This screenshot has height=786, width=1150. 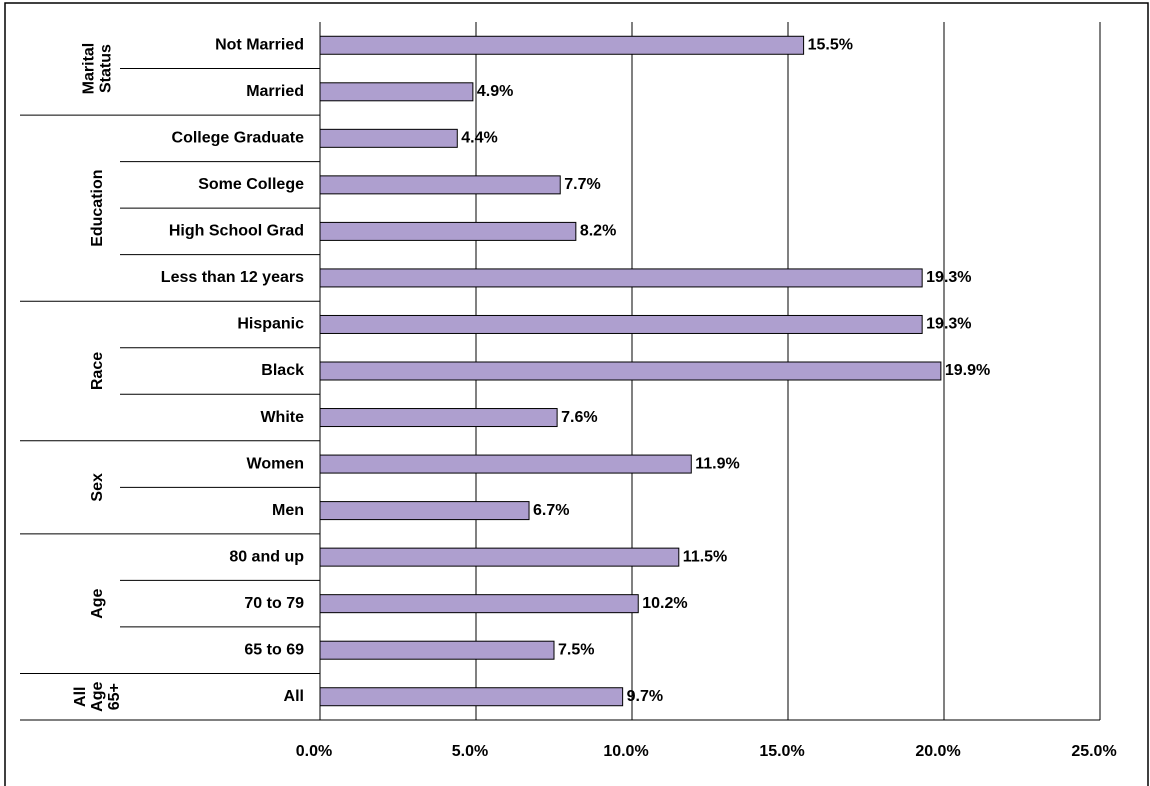 What do you see at coordinates (274, 649) in the screenshot?
I see `y-tick-label: 65 to 69` at bounding box center [274, 649].